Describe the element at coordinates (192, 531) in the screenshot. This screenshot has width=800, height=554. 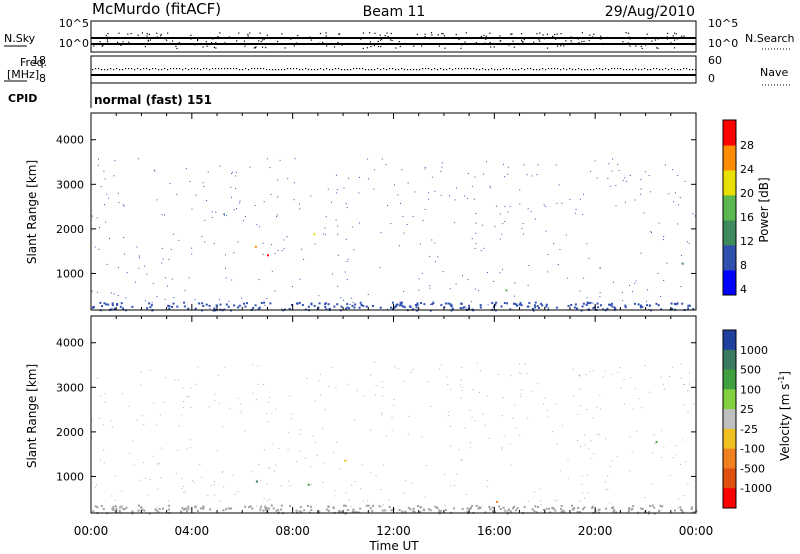
I see `x-tick-label: 04:00` at that location.